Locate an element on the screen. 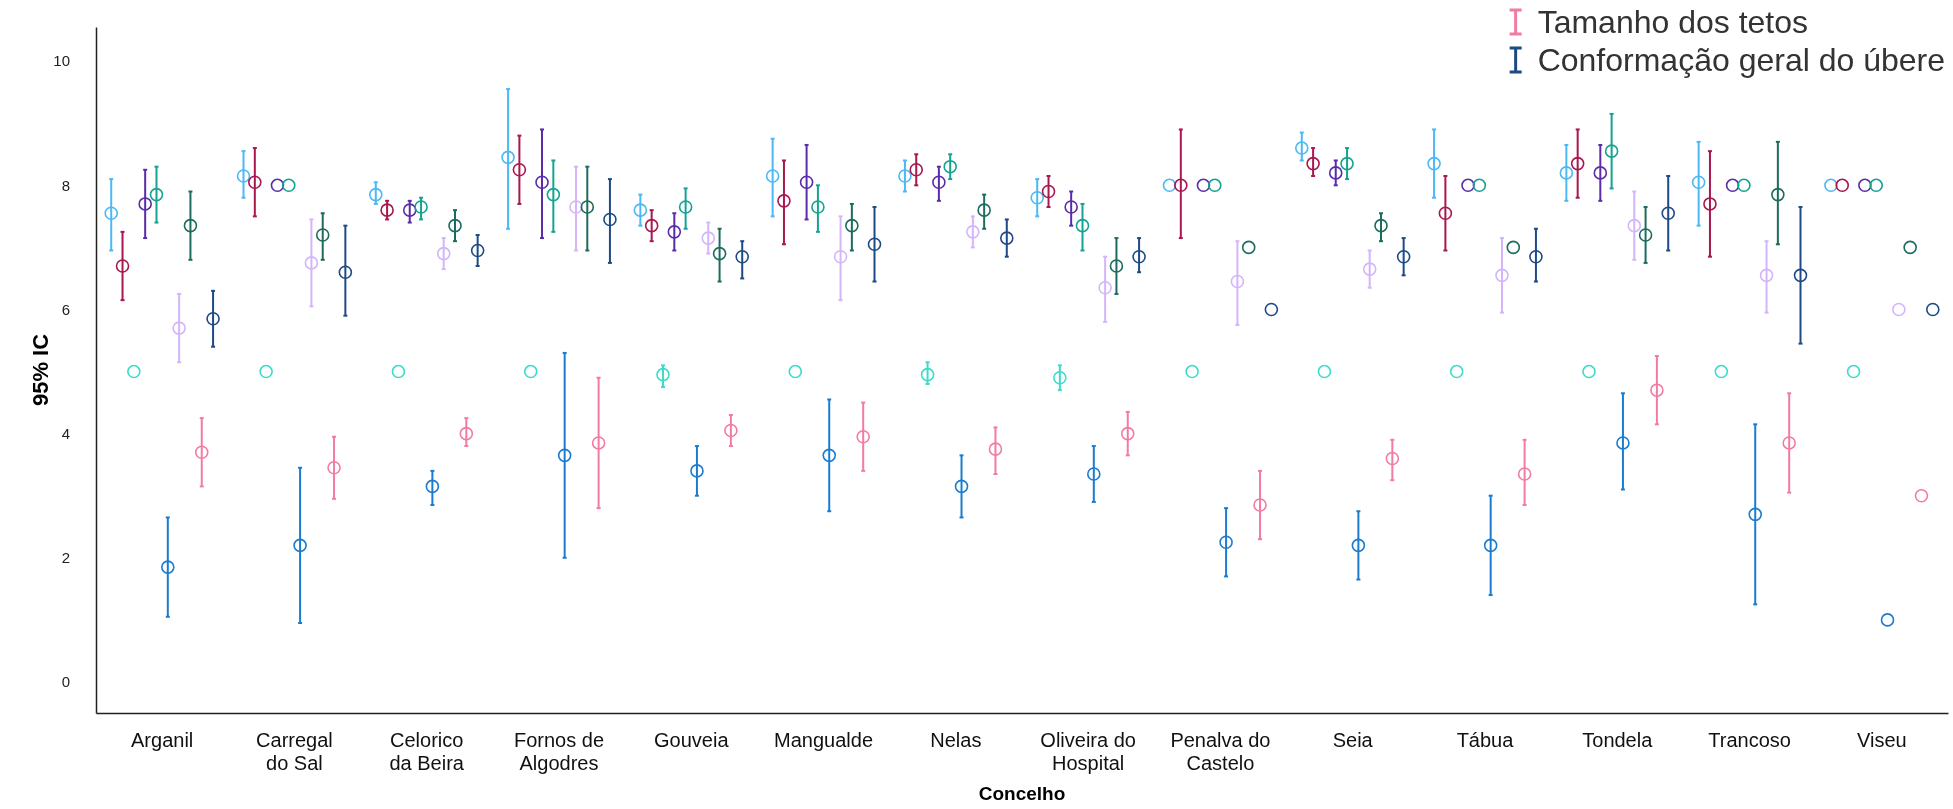  x-tick-label: Tábua is located at coordinates (1485, 740).